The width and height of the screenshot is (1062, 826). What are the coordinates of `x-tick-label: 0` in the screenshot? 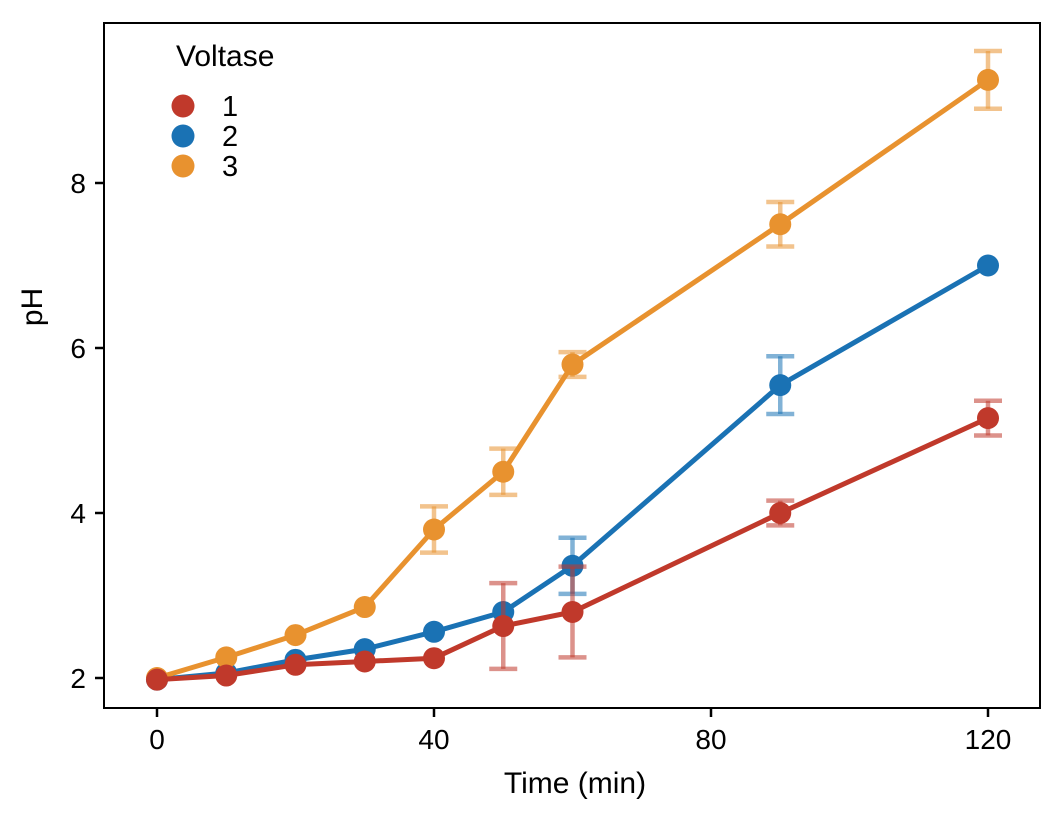 It's located at (157, 739).